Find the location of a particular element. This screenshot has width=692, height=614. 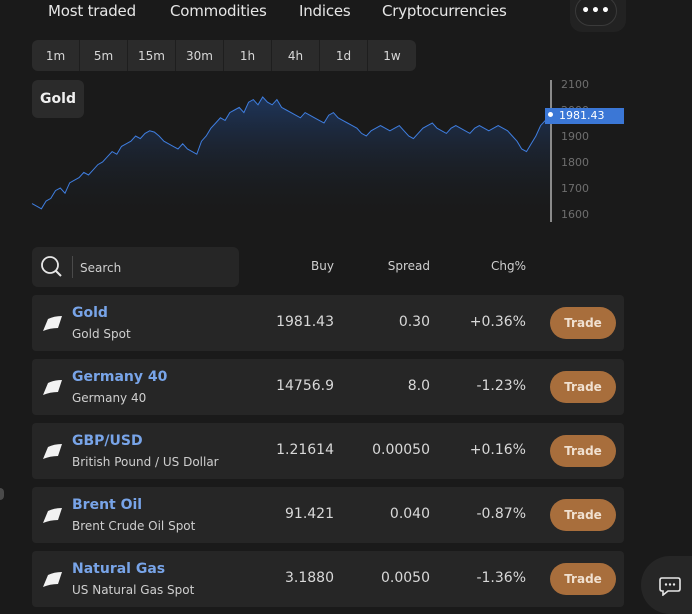

instrument-description: Brent Crude Oil Spot is located at coordinates (134, 526).